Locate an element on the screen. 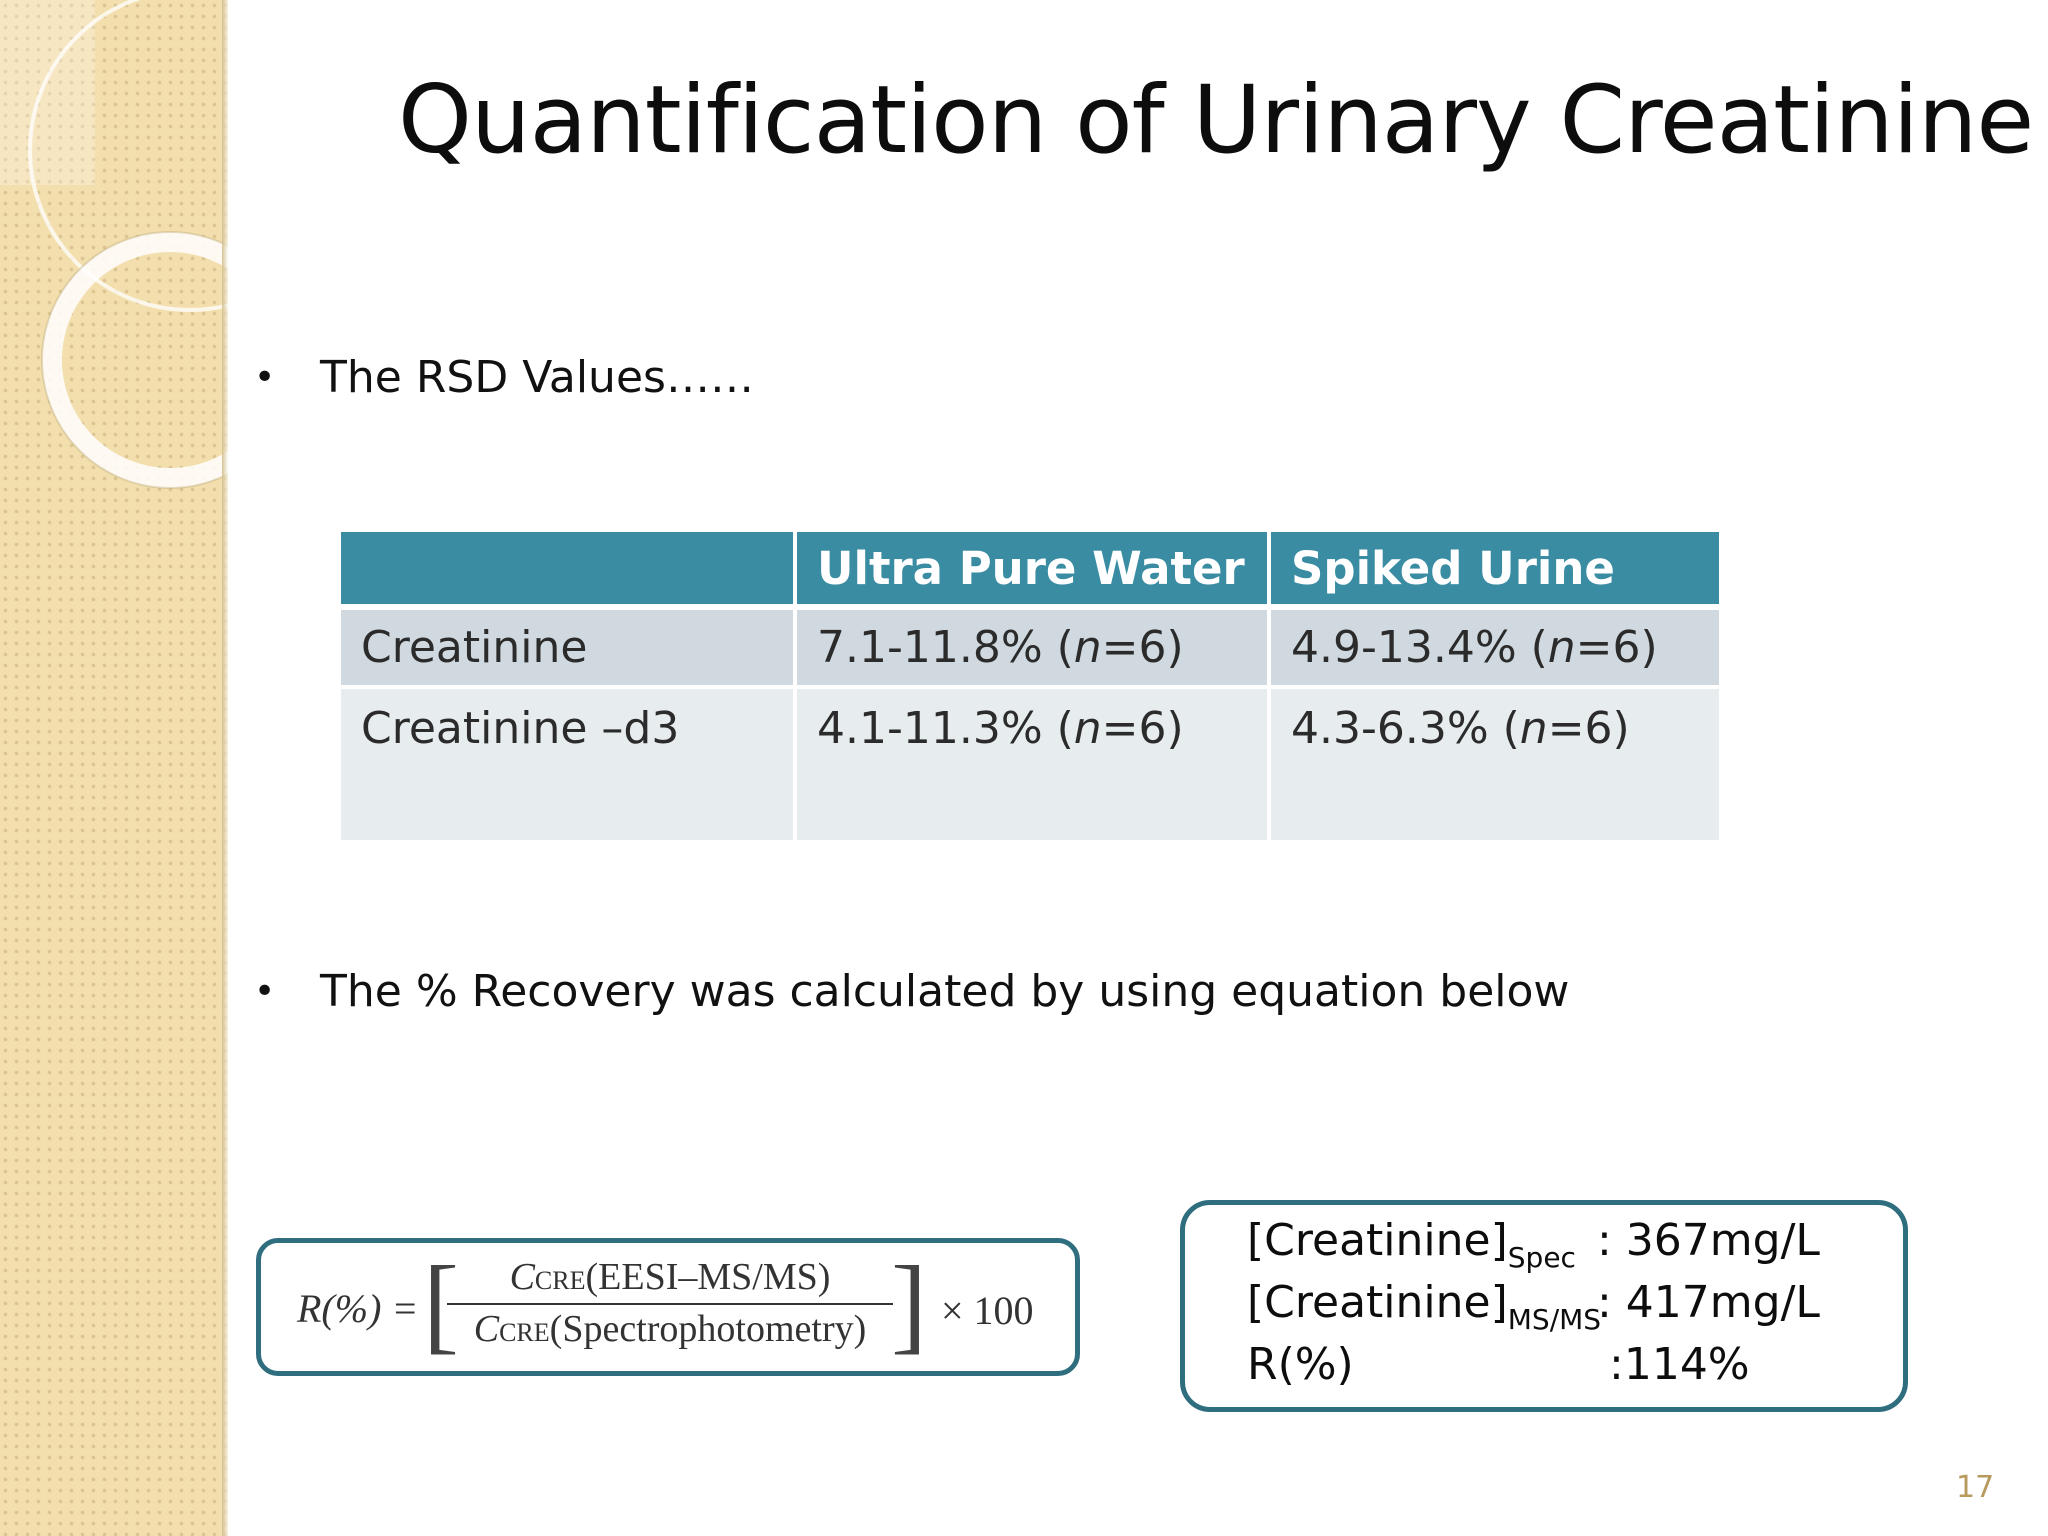 This screenshot has height=1536, width=2048. equation-numerator: CCRE(EESI–MS/MS) is located at coordinates (670, 1279).